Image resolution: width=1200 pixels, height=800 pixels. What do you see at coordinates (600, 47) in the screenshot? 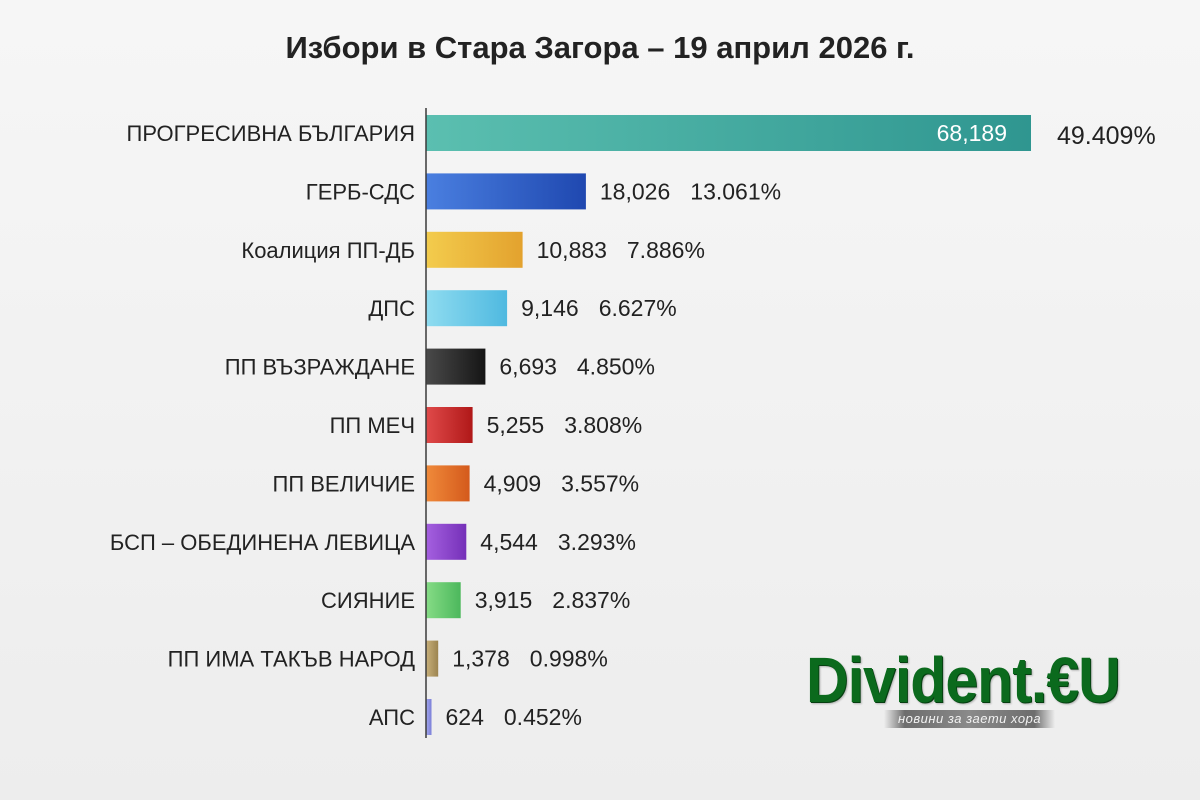
I see `chart-title: Избори в Стара Загора – 19 април 2026 г.` at bounding box center [600, 47].